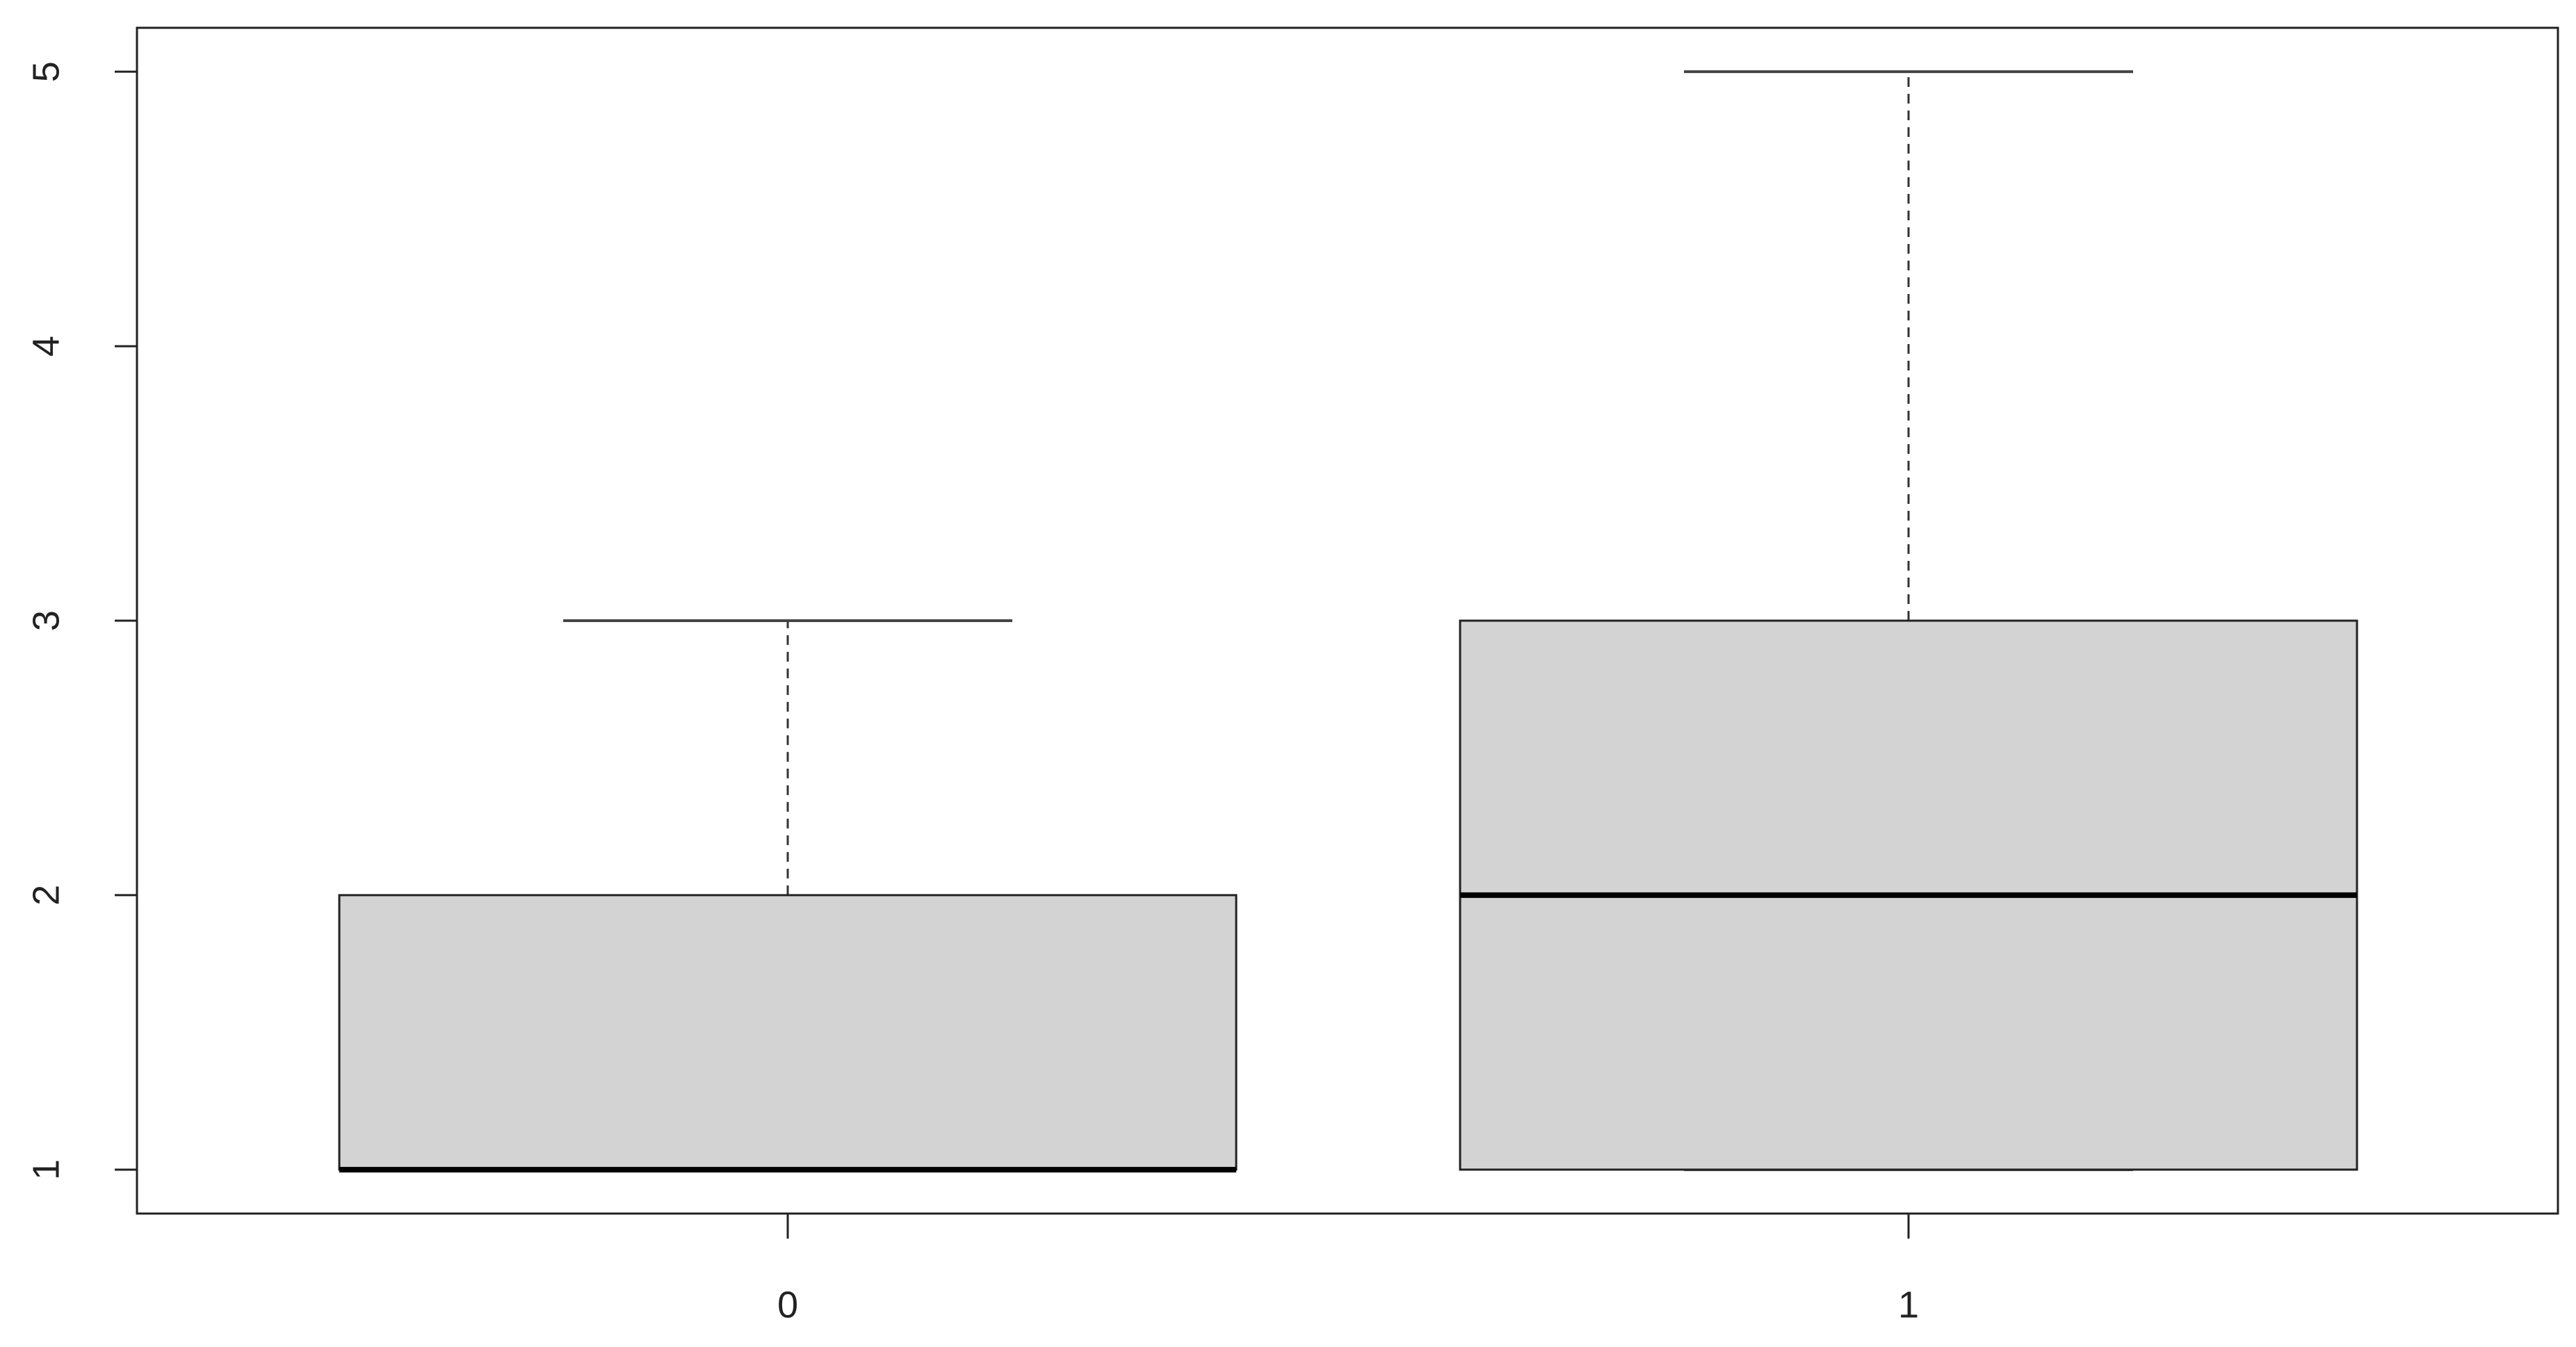 This screenshot has width=2576, height=1347. I want to click on box, so click(788, 1032).